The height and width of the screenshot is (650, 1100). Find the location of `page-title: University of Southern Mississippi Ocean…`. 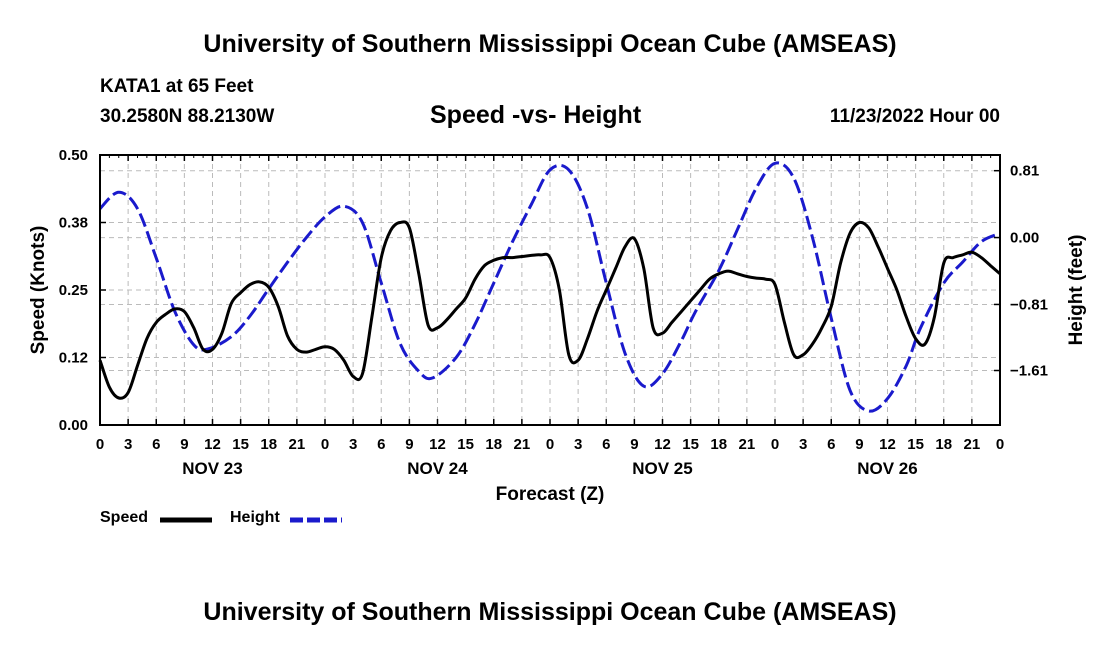

page-title: University of Southern Mississippi Ocean… is located at coordinates (550, 44).